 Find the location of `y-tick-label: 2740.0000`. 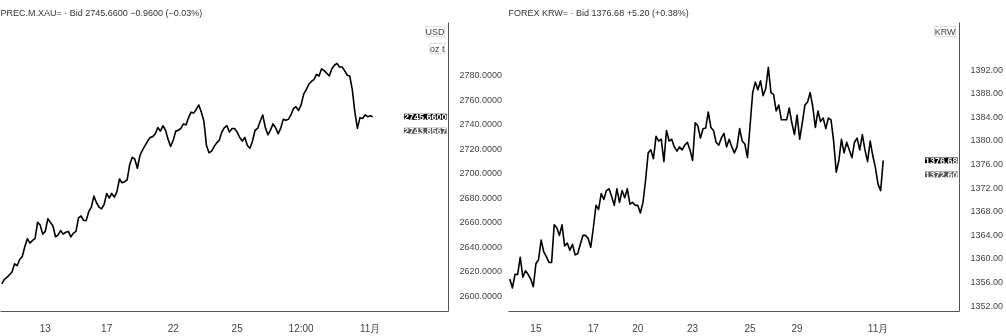

y-tick-label: 2740.0000 is located at coordinates (481, 124).